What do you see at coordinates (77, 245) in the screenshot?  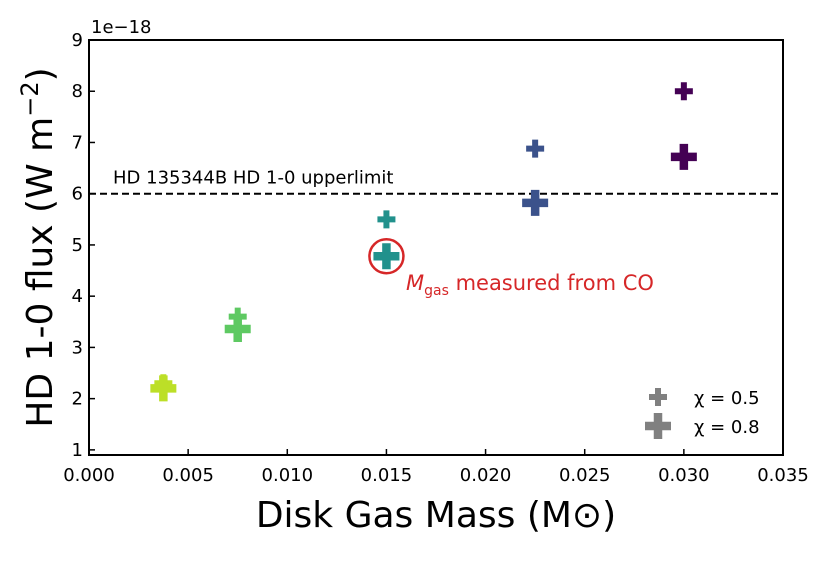 I see `y-tick-label: 5` at bounding box center [77, 245].